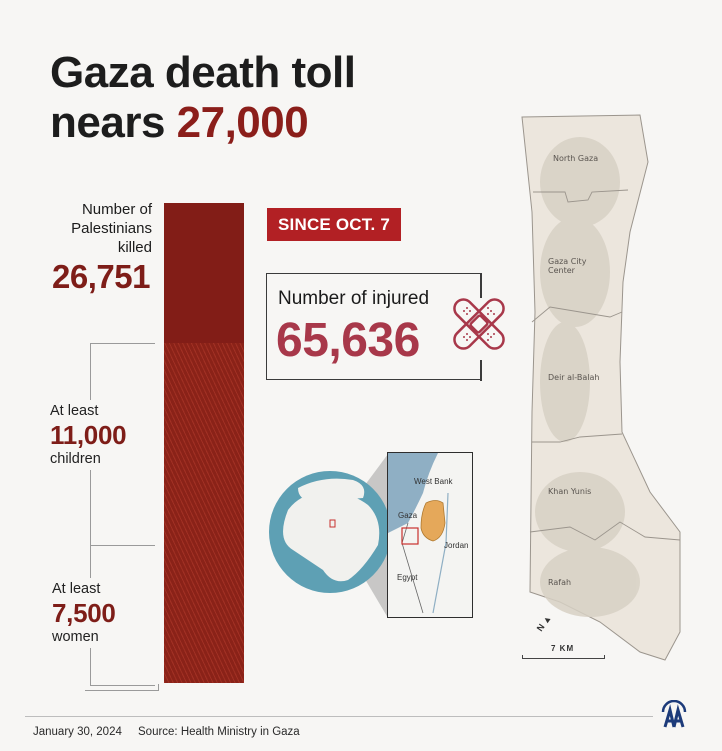  Describe the element at coordinates (418, 533) in the screenshot. I see `inset-map-graphic` at that location.